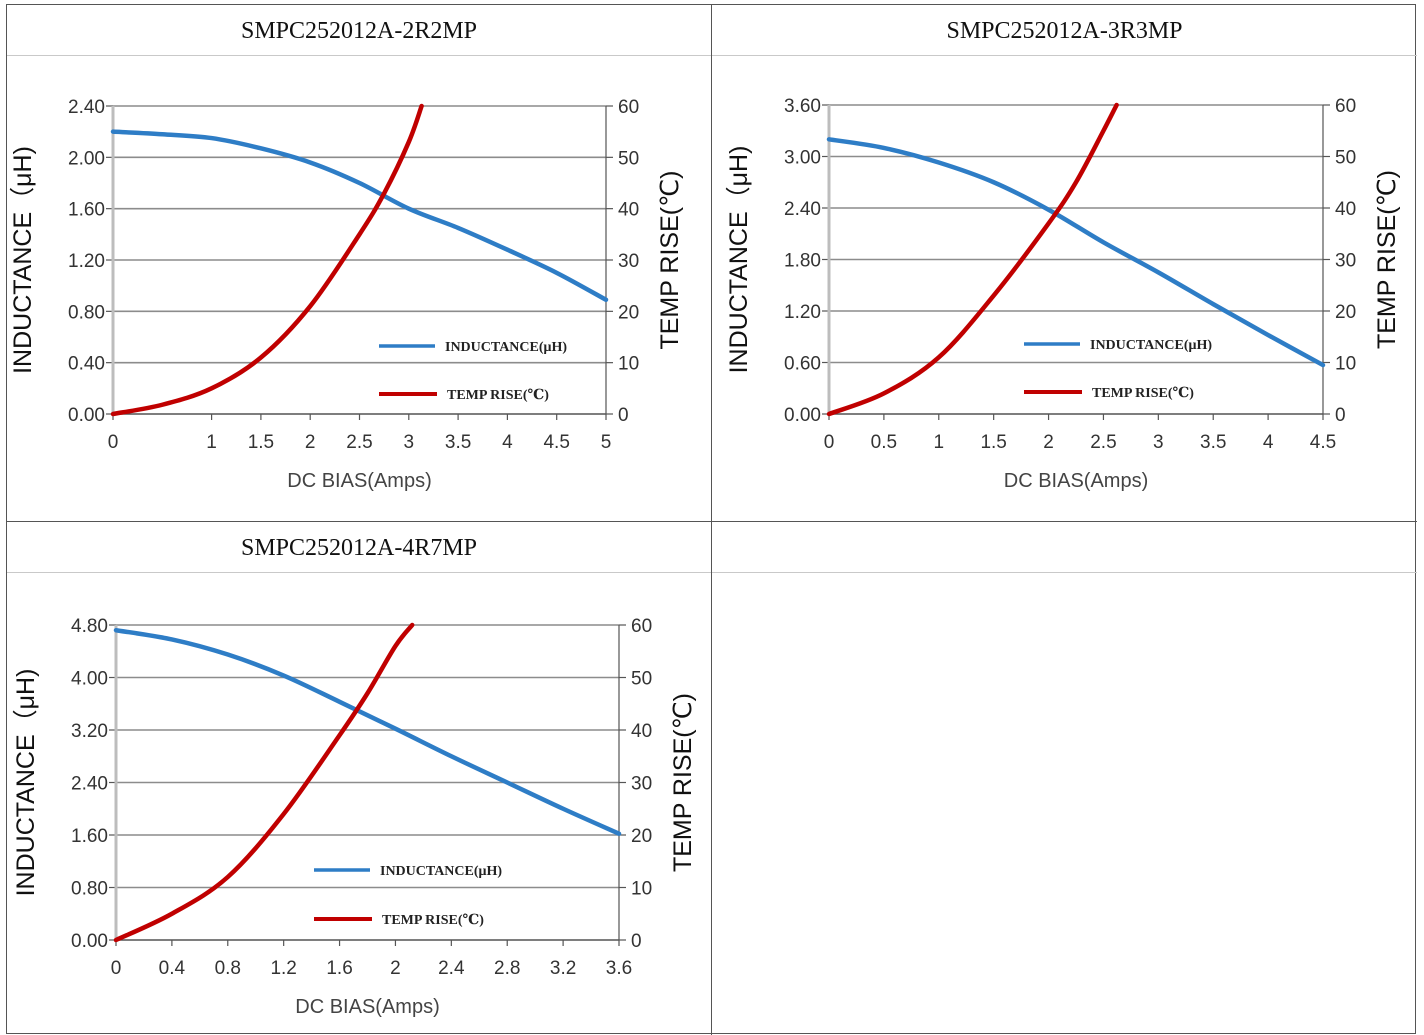 The width and height of the screenshot is (1424, 1035). What do you see at coordinates (507, 968) in the screenshot?
I see `x-tick-label: 2.8` at bounding box center [507, 968].